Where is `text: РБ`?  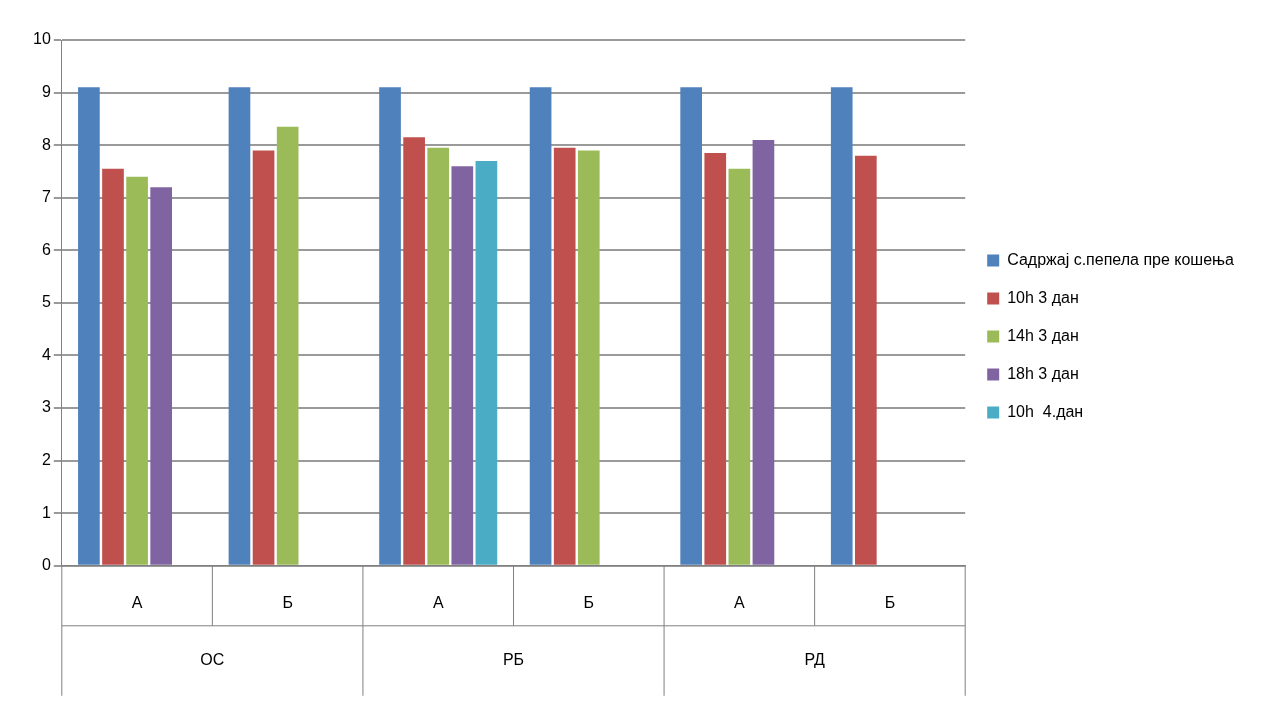 text: РБ is located at coordinates (513, 660).